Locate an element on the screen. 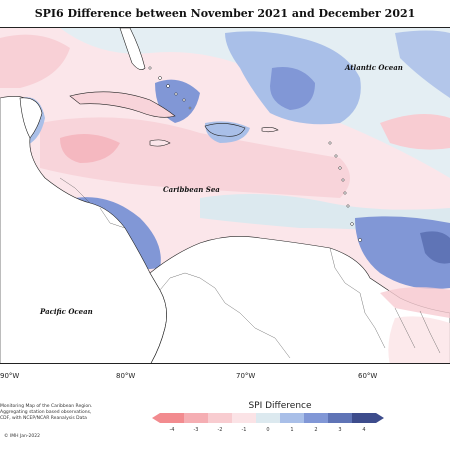 The height and width of the screenshot is (450, 450). legend-tick-label: 3 is located at coordinates (339, 430).